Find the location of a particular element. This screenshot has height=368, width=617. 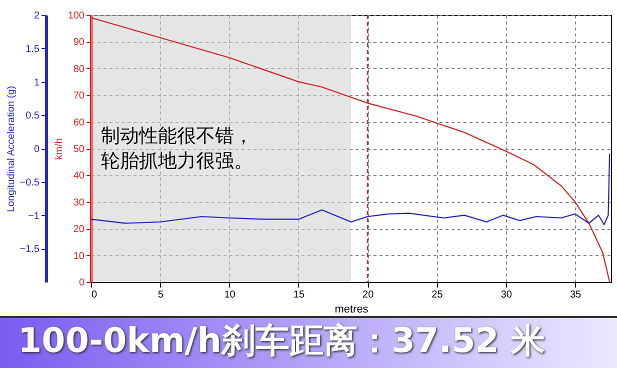

y2-tick-label: −0.5 is located at coordinates (30, 182).